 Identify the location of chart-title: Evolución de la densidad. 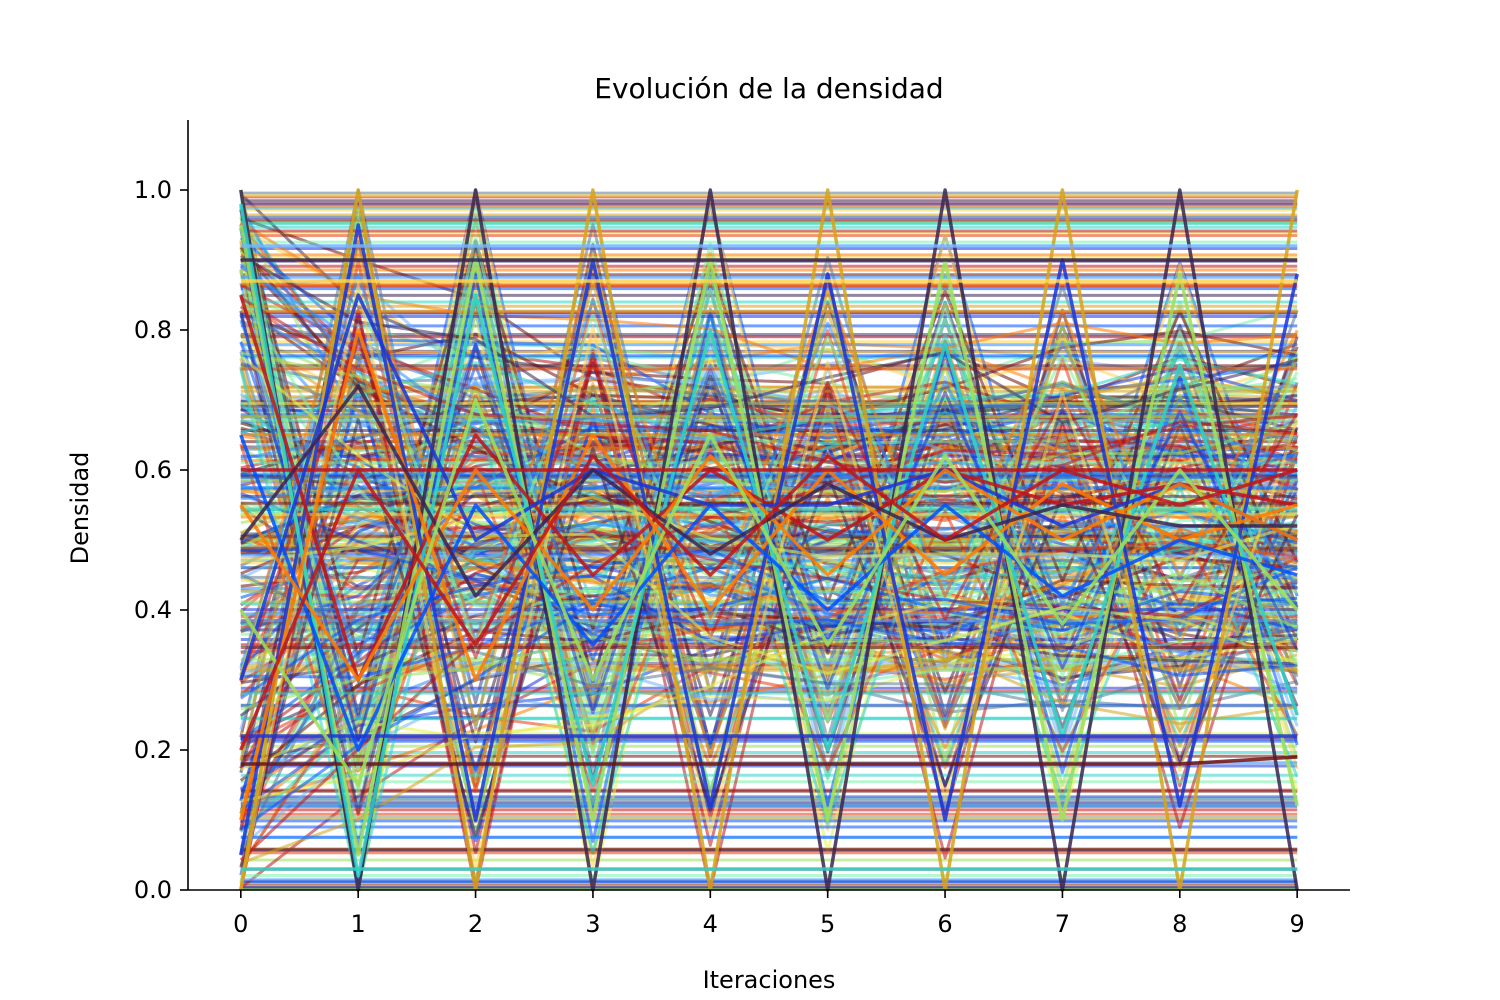
(768, 88).